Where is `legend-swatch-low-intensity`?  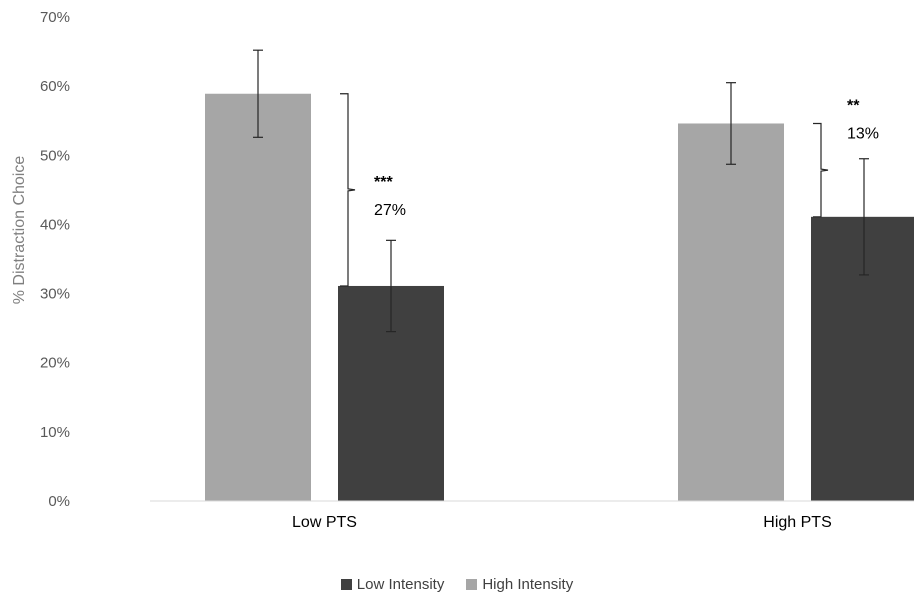
legend-swatch-low-intensity is located at coordinates (346, 584).